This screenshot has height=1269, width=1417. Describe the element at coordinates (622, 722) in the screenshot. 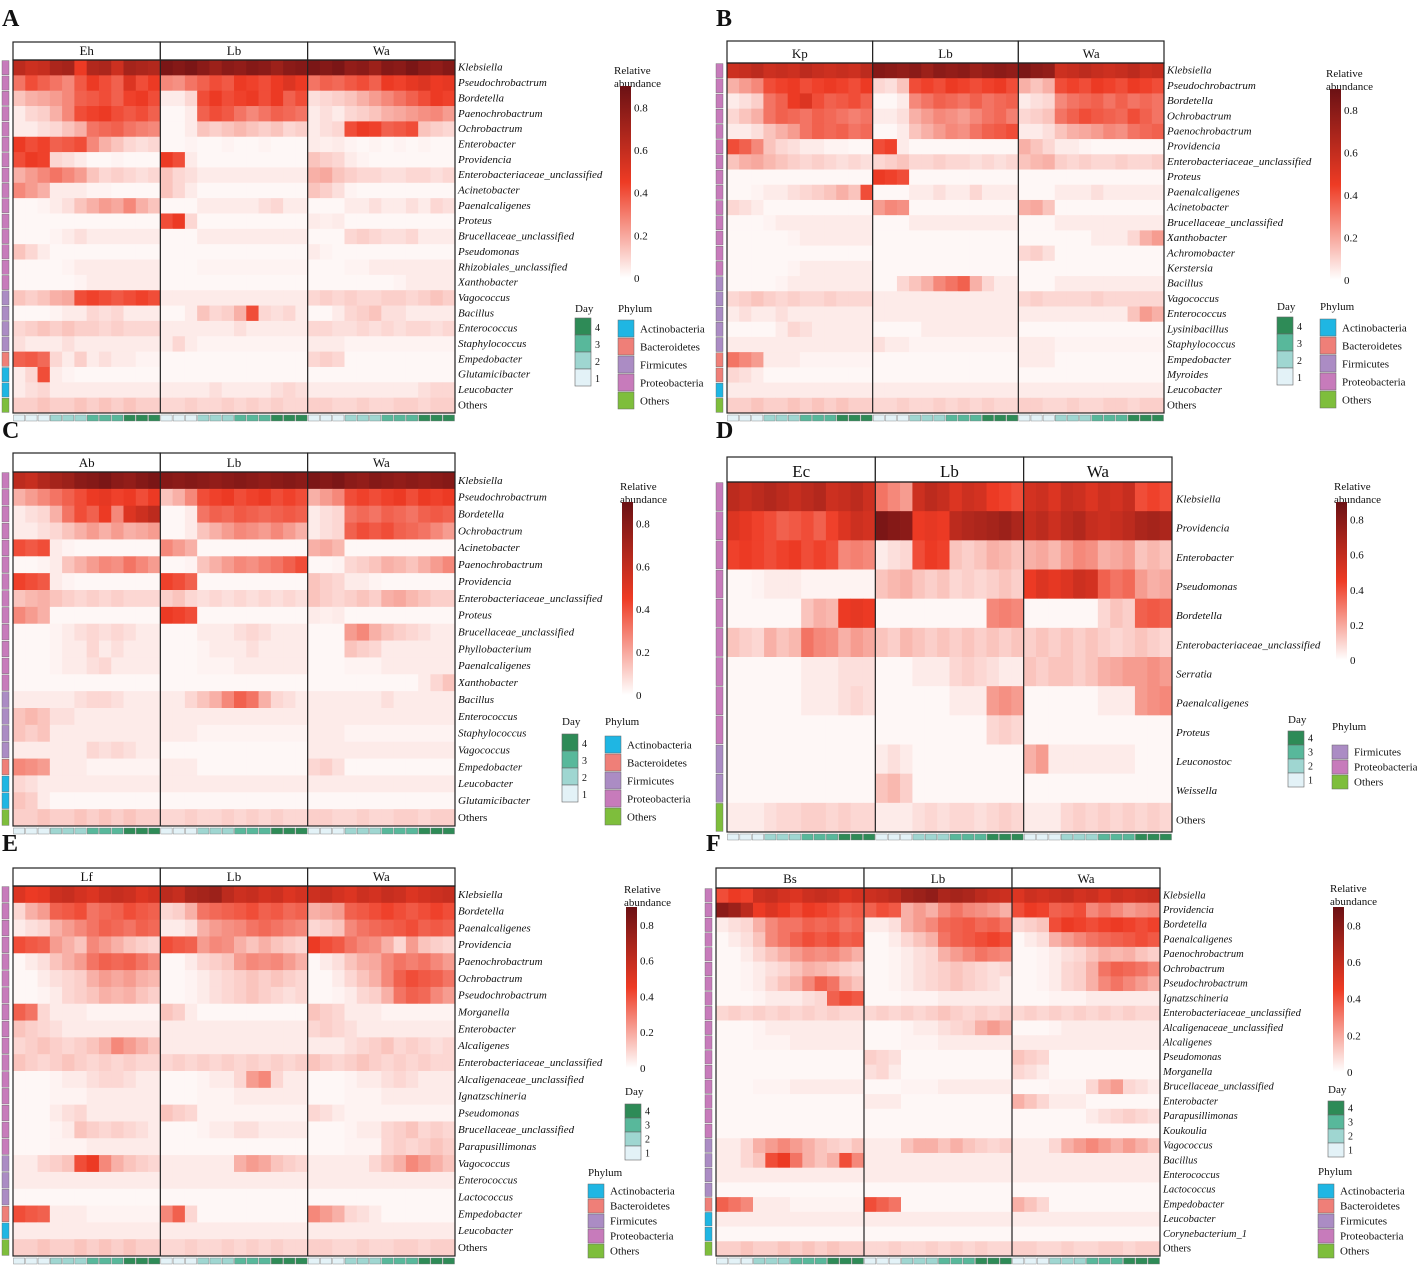

I see `phylum-legend-title: Phylum` at that location.